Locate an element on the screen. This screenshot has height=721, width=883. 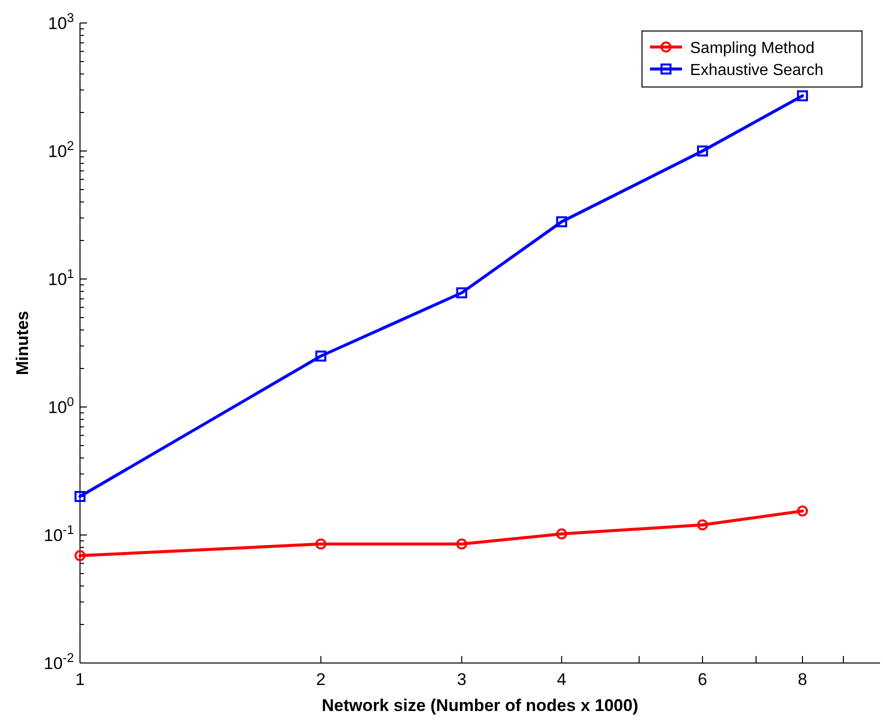
y-tick-label: 10$^{0}$ is located at coordinates (61, 405).